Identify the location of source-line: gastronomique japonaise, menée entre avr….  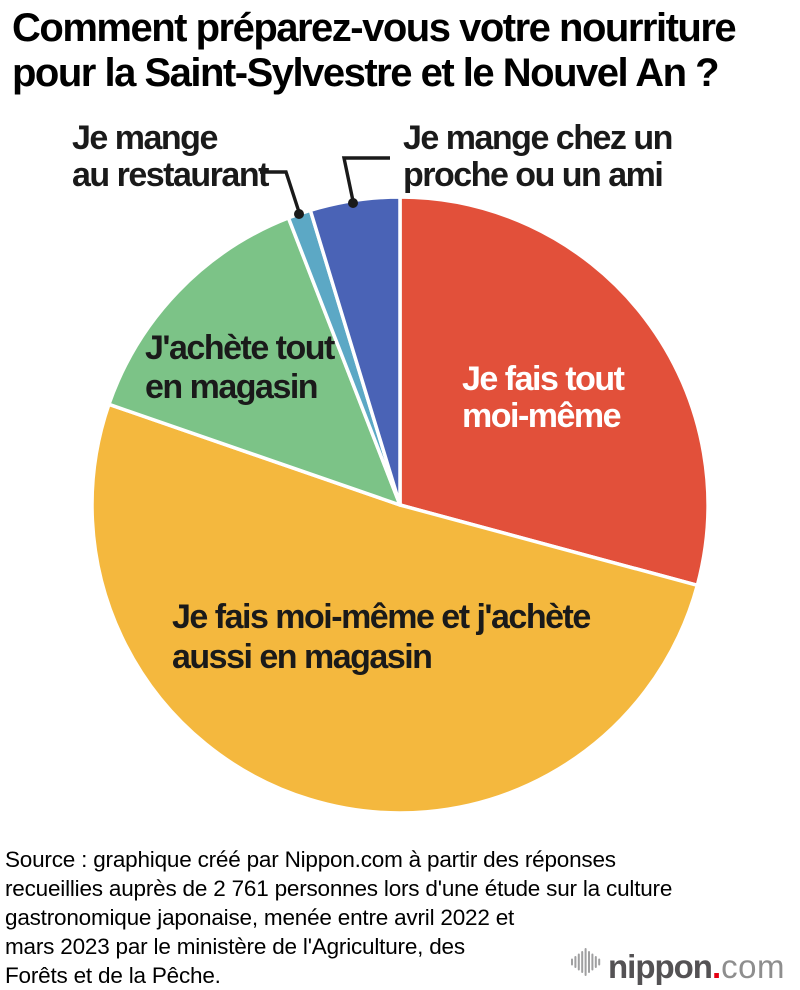
(260, 917).